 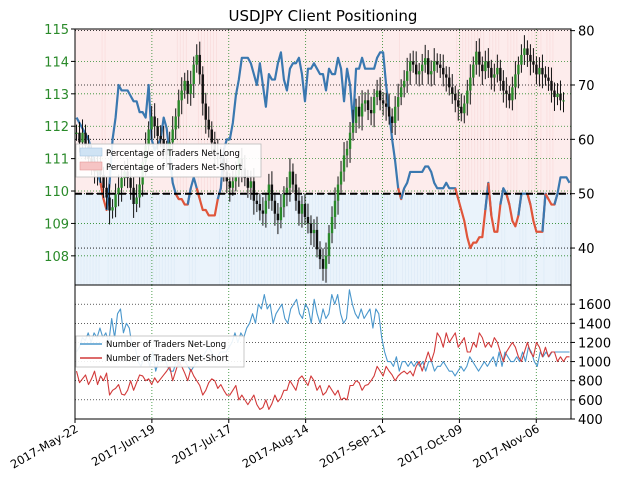 I want to click on legend-label-net-short: Percentage of Traders Net-Short, so click(x=174, y=168).